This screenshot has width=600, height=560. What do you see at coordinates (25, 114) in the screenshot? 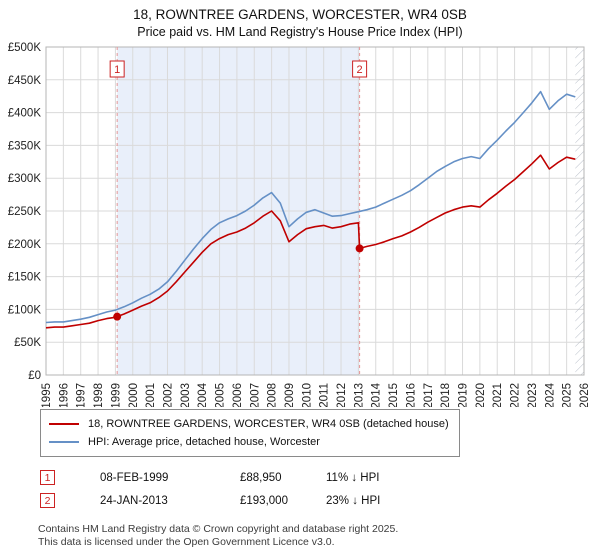
I see `y-tick-label: £400K` at bounding box center [25, 114].